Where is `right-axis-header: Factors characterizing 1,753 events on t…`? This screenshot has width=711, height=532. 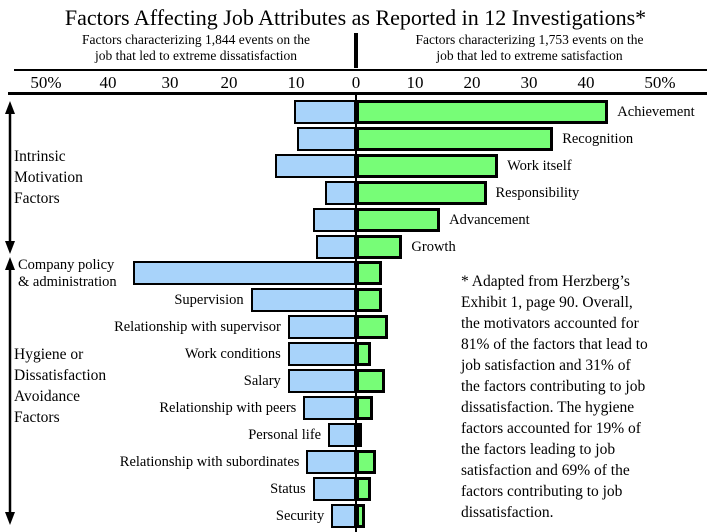 right-axis-header: Factors characterizing 1,753 events on t… is located at coordinates (529, 47).